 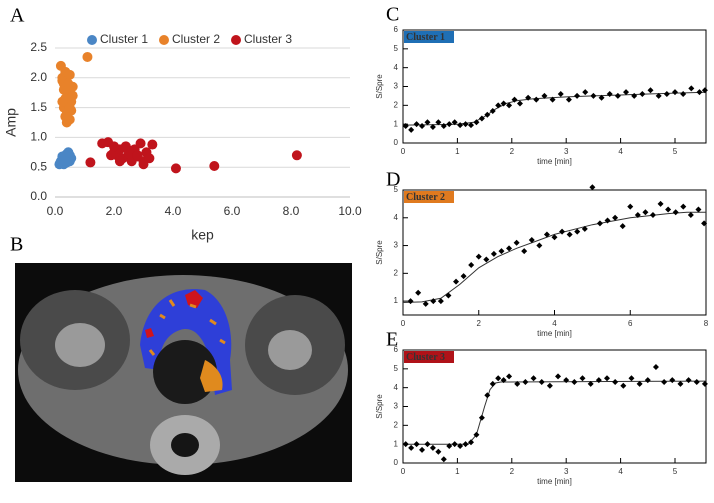 I want to click on y-tick-label: 4, so click(x=396, y=217).